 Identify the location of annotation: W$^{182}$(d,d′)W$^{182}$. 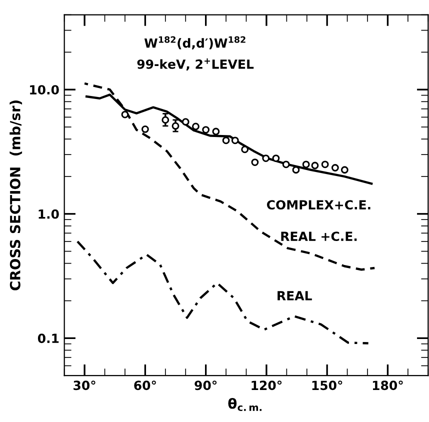
(195, 43).